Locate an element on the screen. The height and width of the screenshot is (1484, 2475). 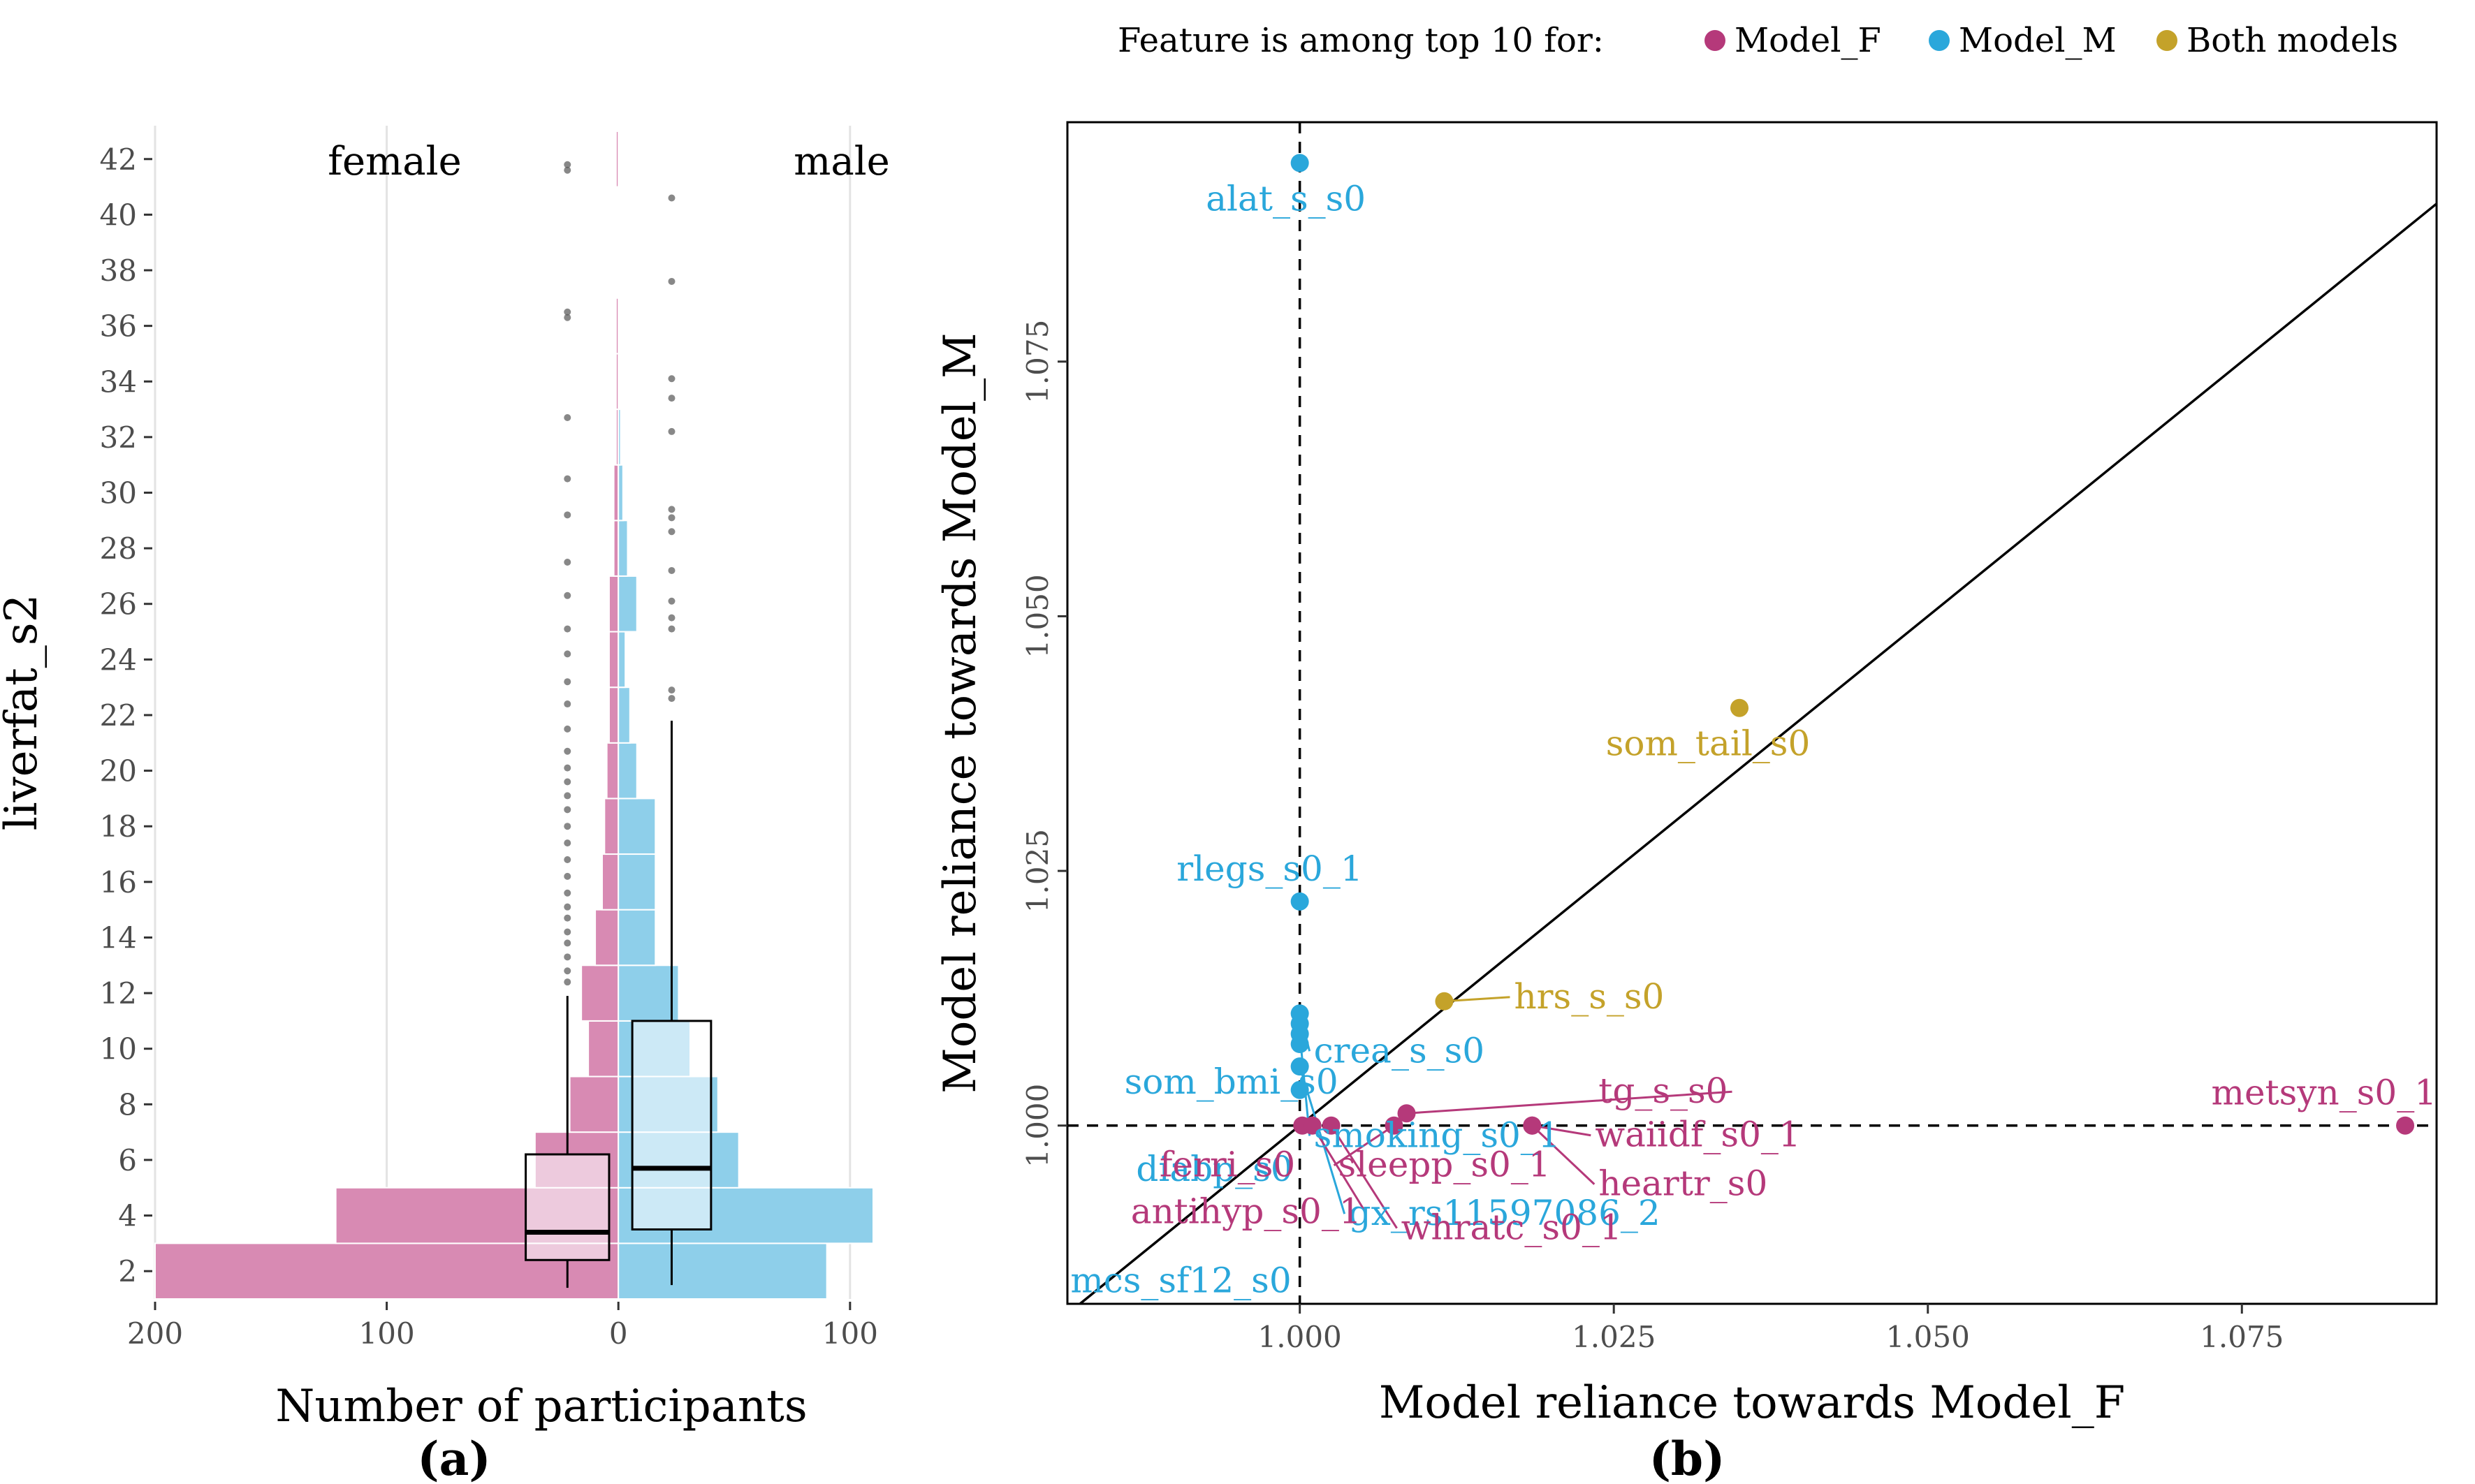
x-tick-label-200-left: 200 is located at coordinates (155, 1333).